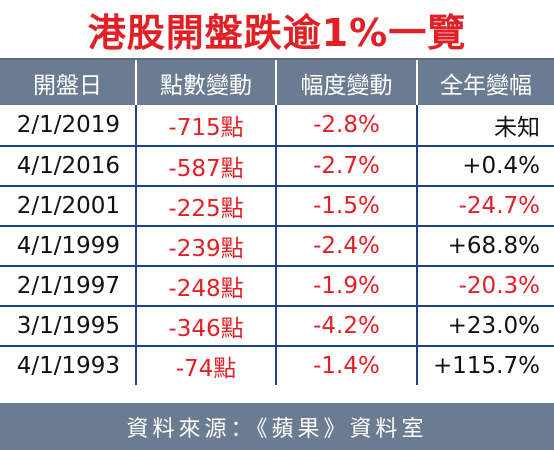 The image size is (554, 450). I want to click on point-change-cell: -248點, so click(207, 286).